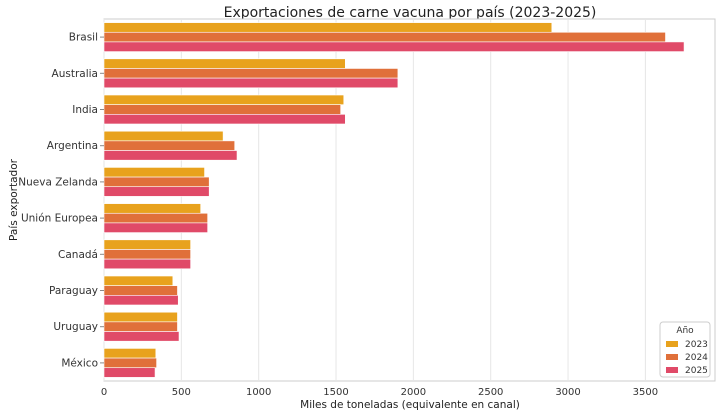 This screenshot has width=724, height=416. What do you see at coordinates (685, 331) in the screenshot?
I see `legend-title: Año` at bounding box center [685, 331].